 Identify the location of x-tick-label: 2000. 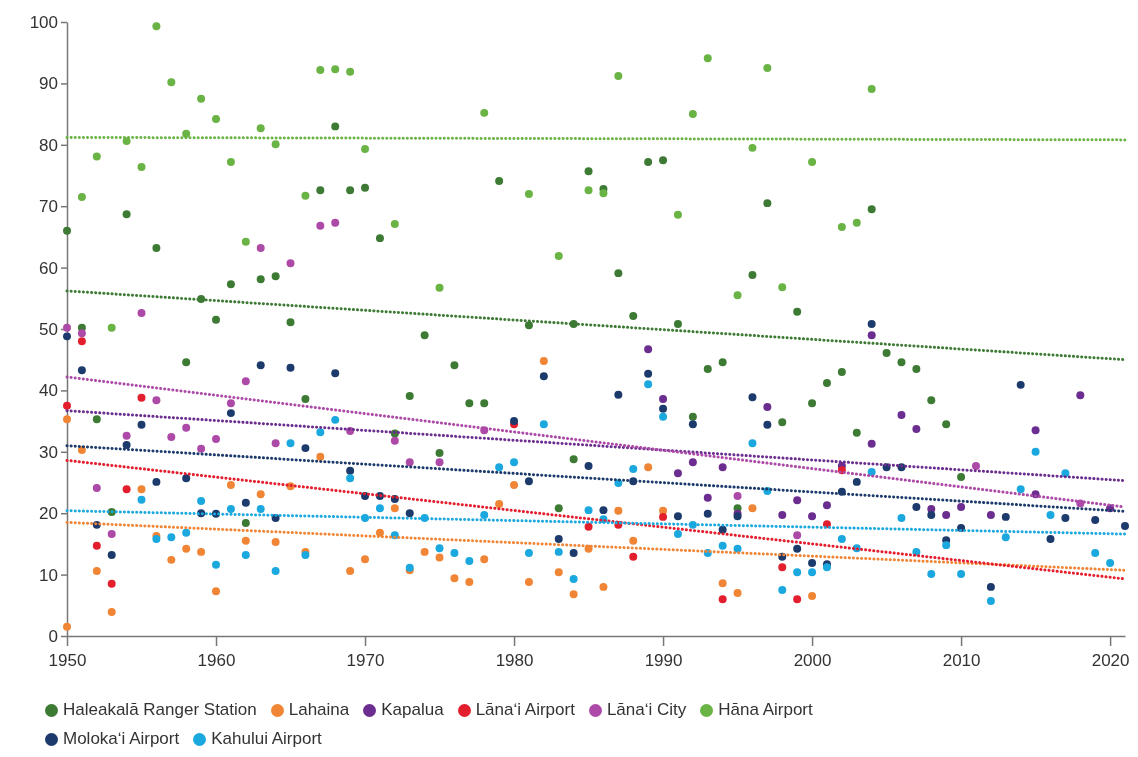
(812, 660).